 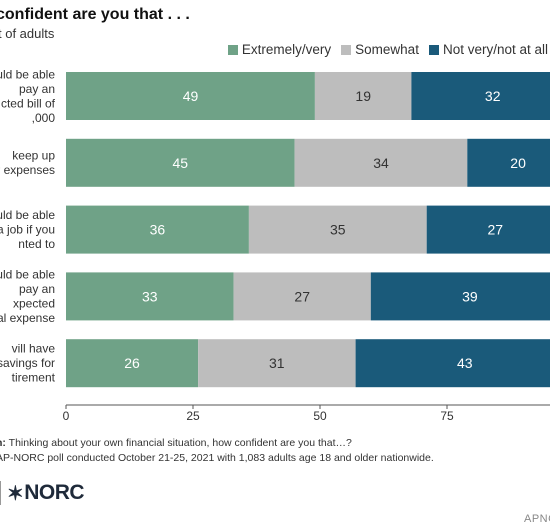 I want to click on category-label-line: nted to, so click(x=36, y=244).